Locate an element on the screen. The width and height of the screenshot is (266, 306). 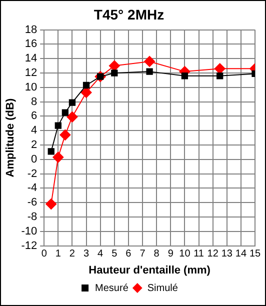
x-tick-label: 13 is located at coordinates (227, 254).